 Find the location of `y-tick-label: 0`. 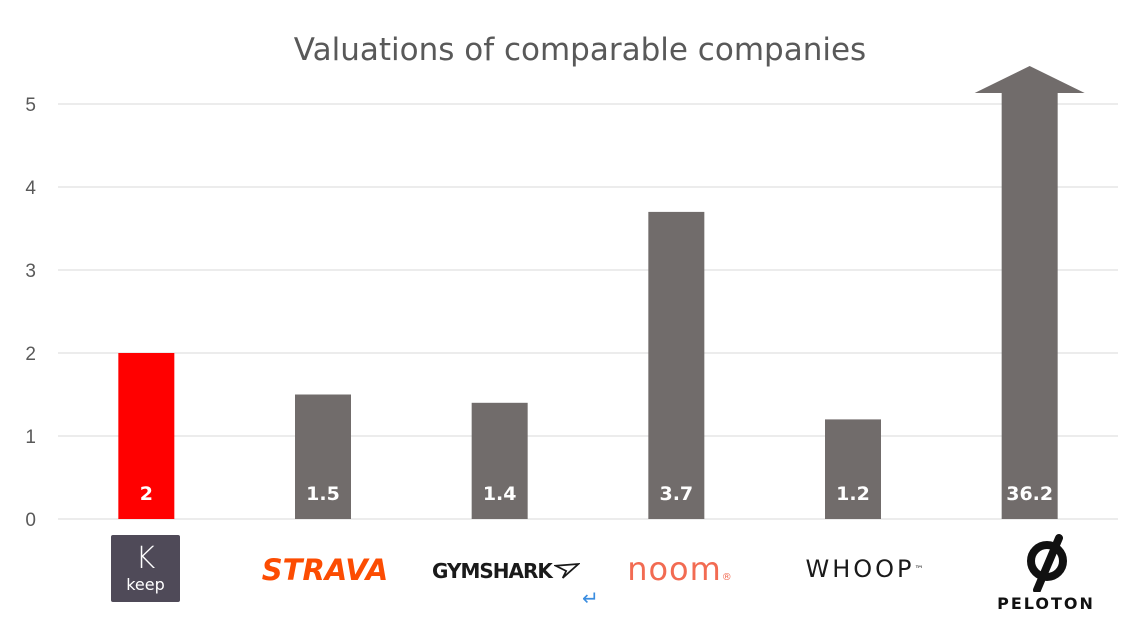

y-tick-label: 0 is located at coordinates (30, 520).